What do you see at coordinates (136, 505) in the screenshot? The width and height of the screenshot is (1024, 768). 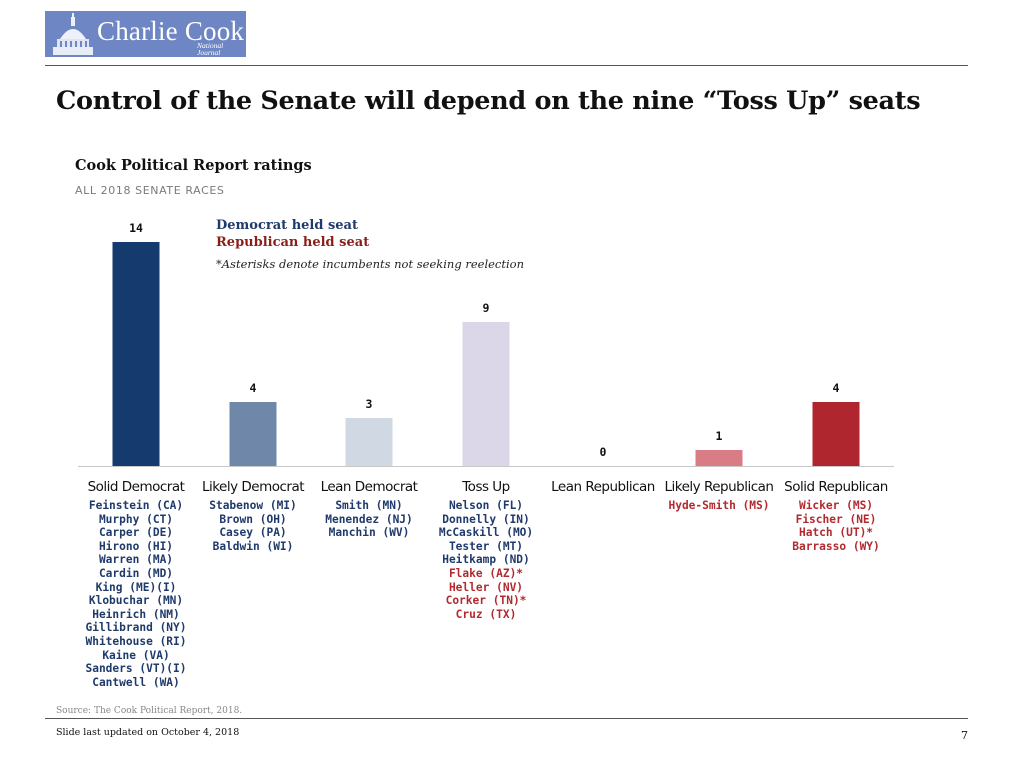 I see `candidate-name: Feinstein (CA)` at bounding box center [136, 505].